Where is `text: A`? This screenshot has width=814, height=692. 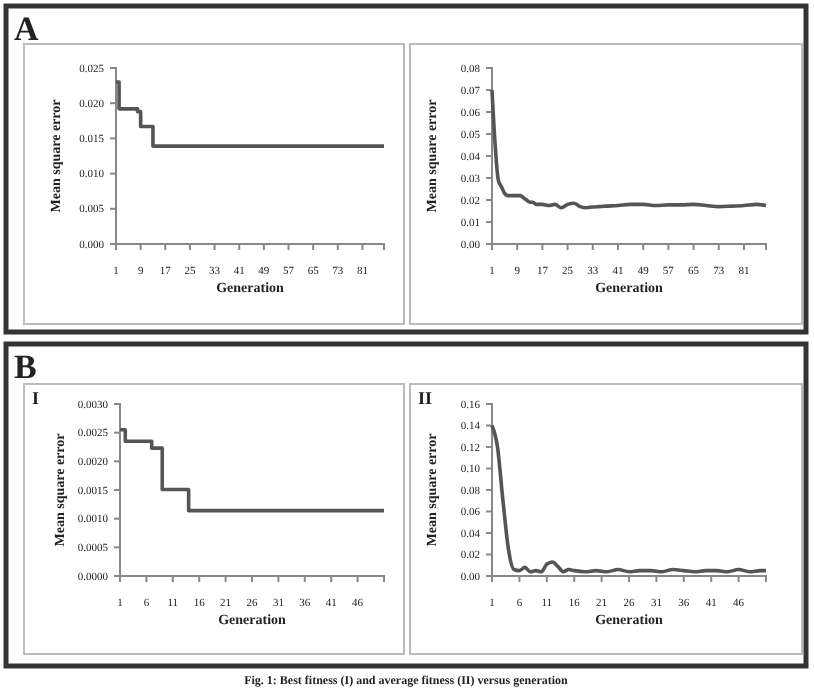 text: A is located at coordinates (27, 29).